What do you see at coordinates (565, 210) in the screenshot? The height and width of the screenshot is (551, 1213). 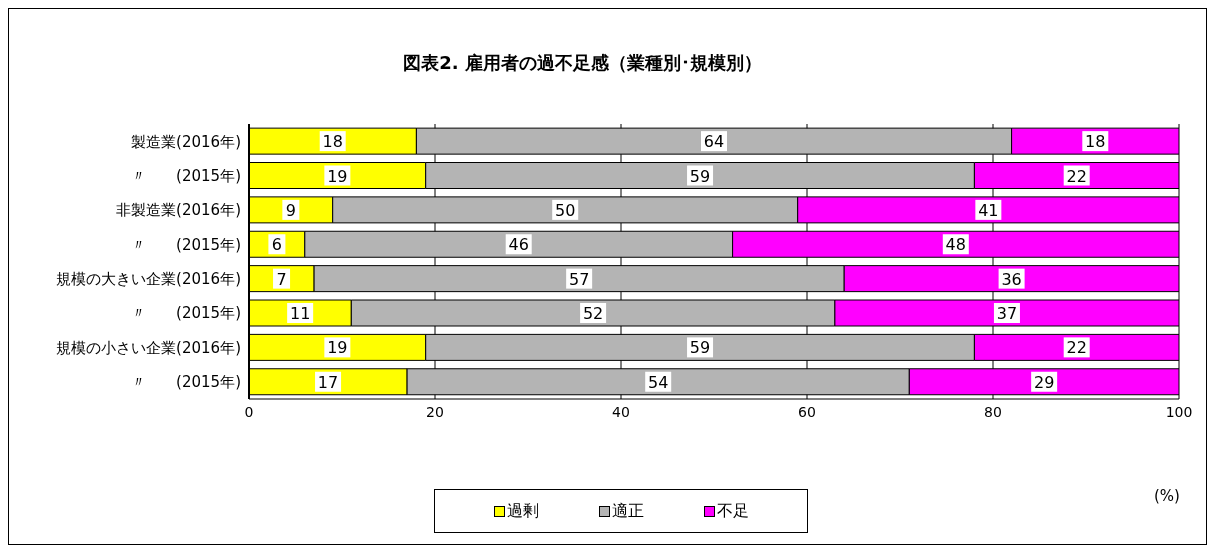 I see `data-label: 50` at bounding box center [565, 210].